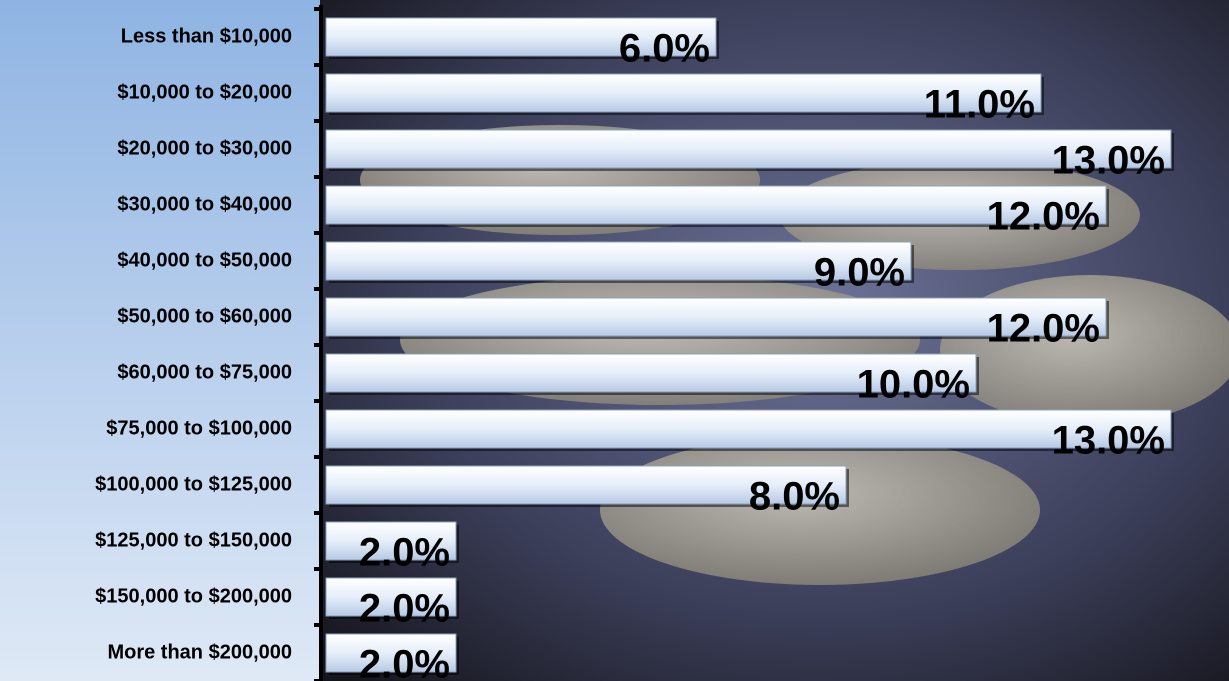  Describe the element at coordinates (193, 484) in the screenshot. I see `category-label: $100,000 to $125,000` at that location.